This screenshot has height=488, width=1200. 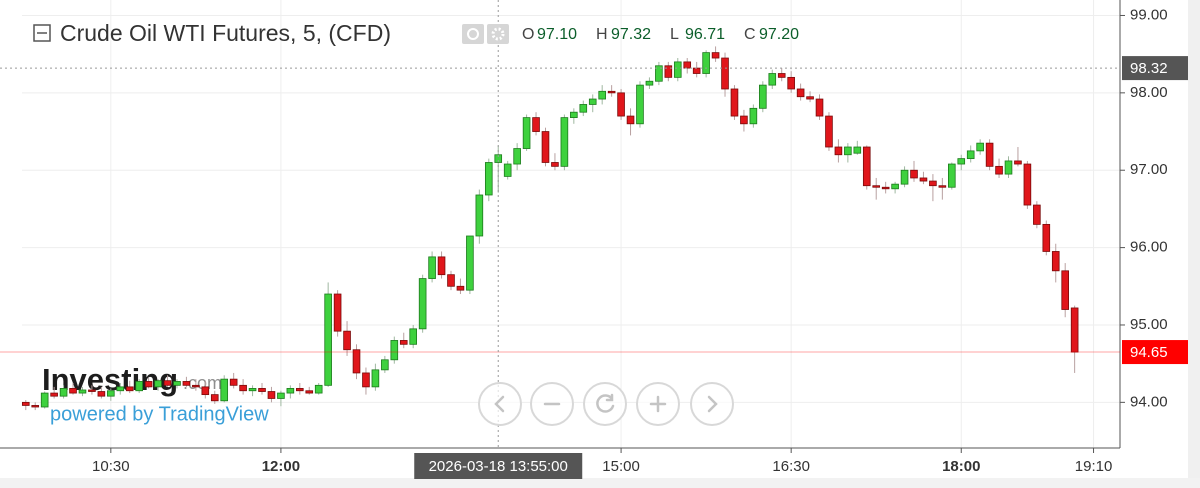 What do you see at coordinates (1149, 324) in the screenshot?
I see `y-tick-label: 95.00` at bounding box center [1149, 324].